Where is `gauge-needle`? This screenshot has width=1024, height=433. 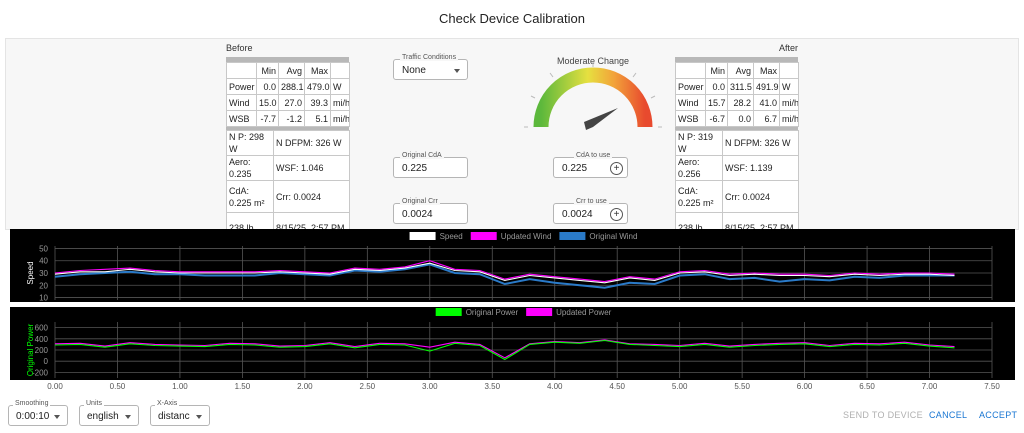
gauge-needle is located at coordinates (601, 119).